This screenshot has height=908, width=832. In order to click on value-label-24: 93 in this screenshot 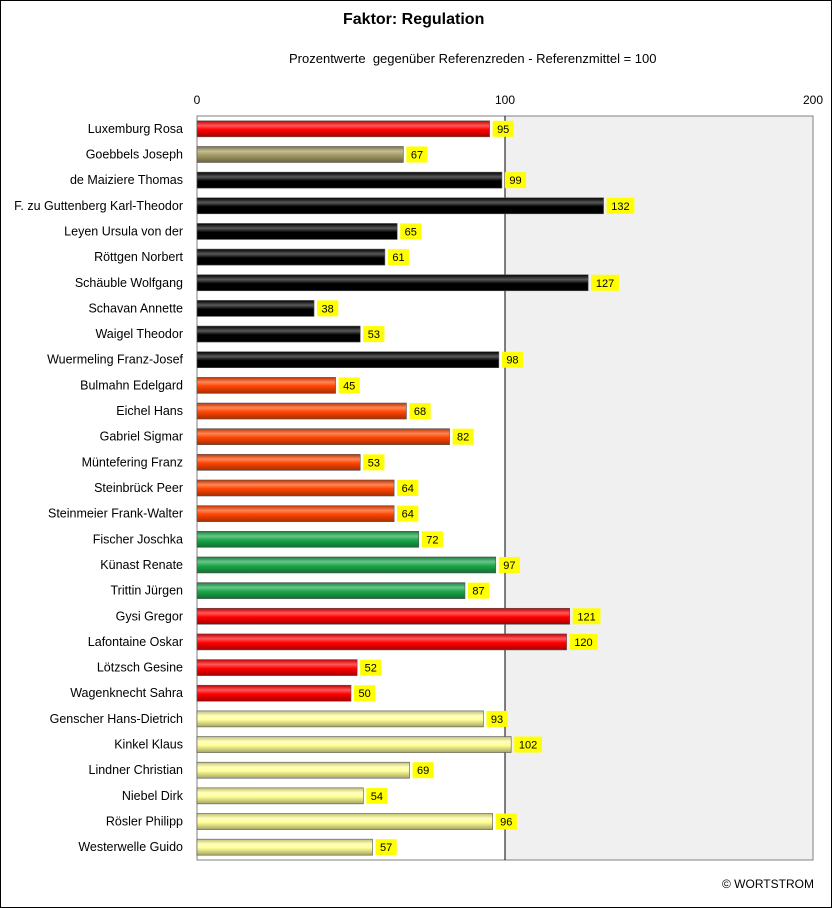, I will do `click(497, 720)`.